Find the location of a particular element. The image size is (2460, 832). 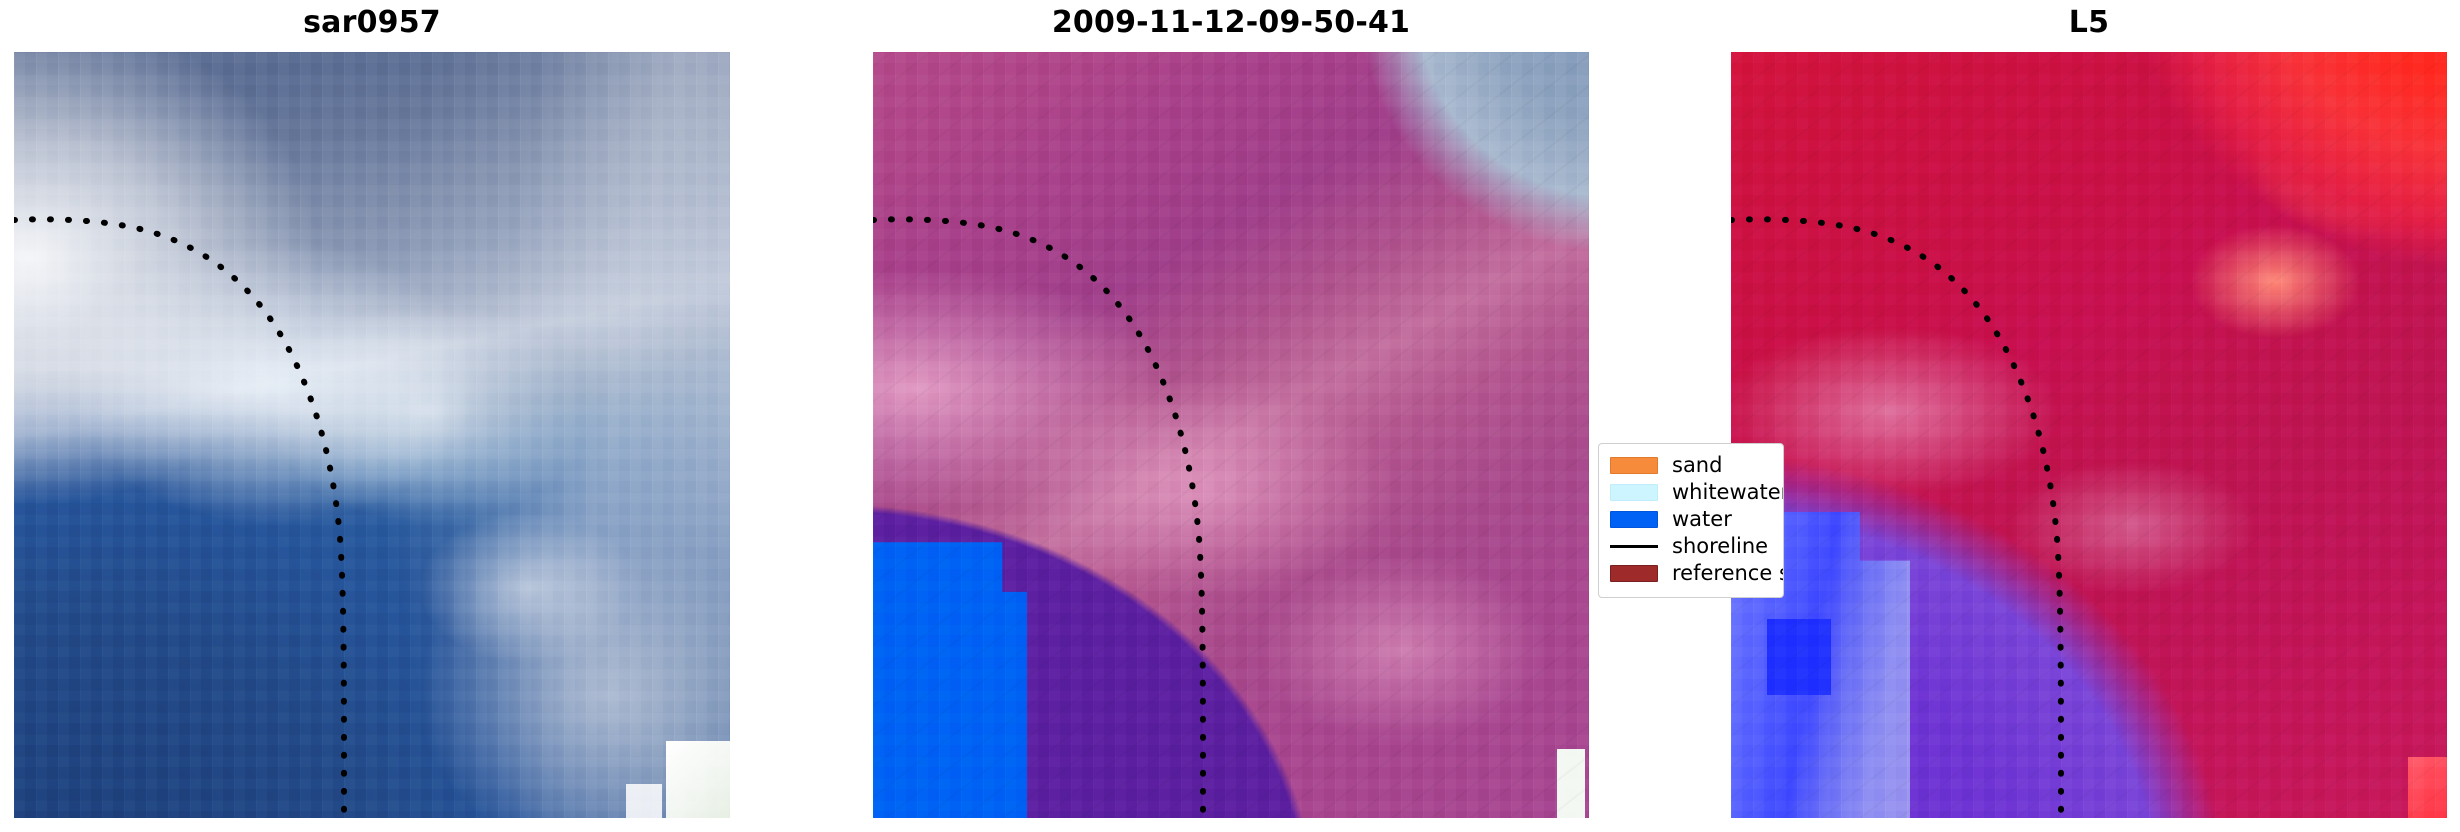

legend-label-sand: sand is located at coordinates (1697, 465).